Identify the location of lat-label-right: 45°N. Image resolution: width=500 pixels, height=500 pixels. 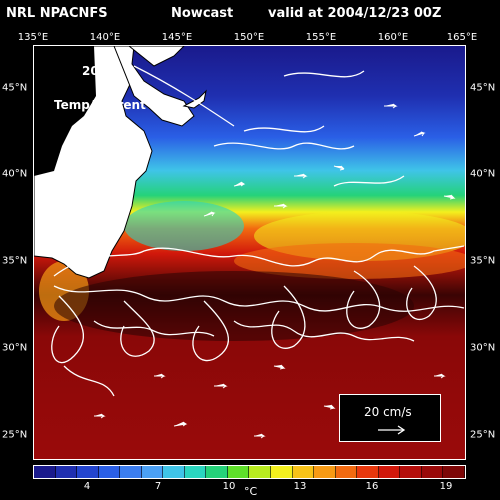
(483, 88).